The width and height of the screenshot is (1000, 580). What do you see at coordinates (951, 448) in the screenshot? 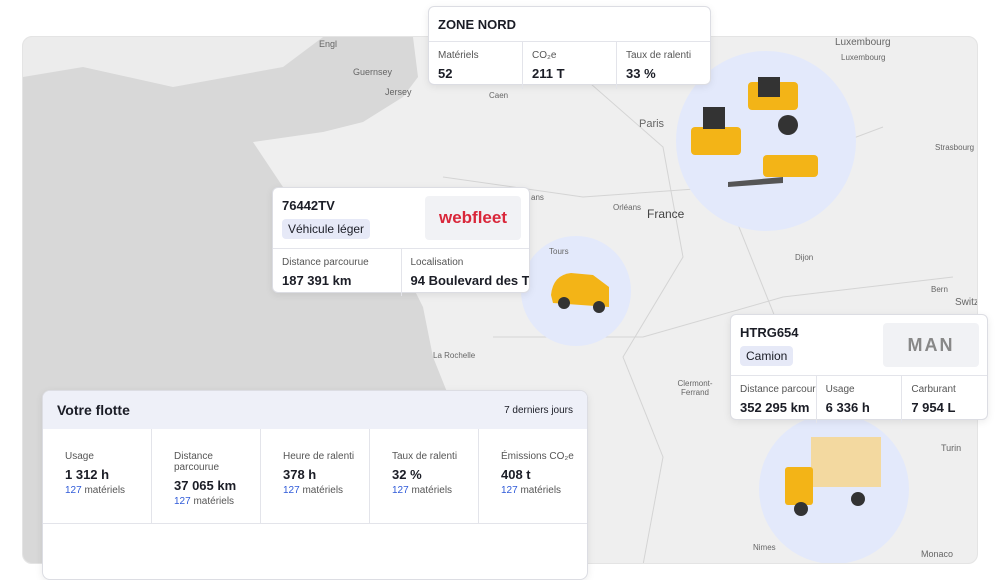
I see `map-label: Turin` at bounding box center [951, 448].